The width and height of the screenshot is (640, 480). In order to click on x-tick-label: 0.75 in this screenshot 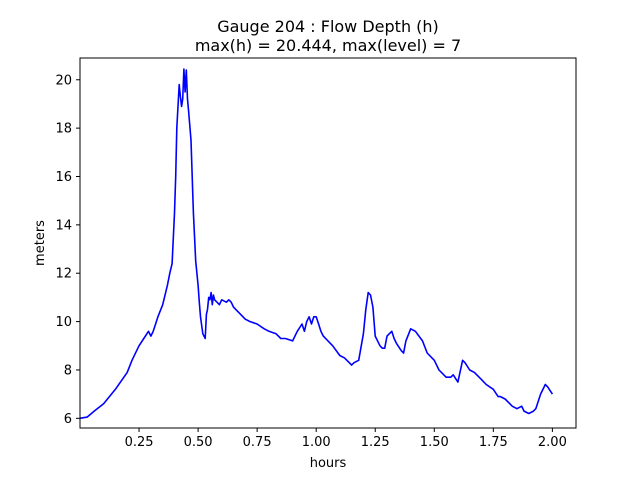, I will do `click(257, 442)`.